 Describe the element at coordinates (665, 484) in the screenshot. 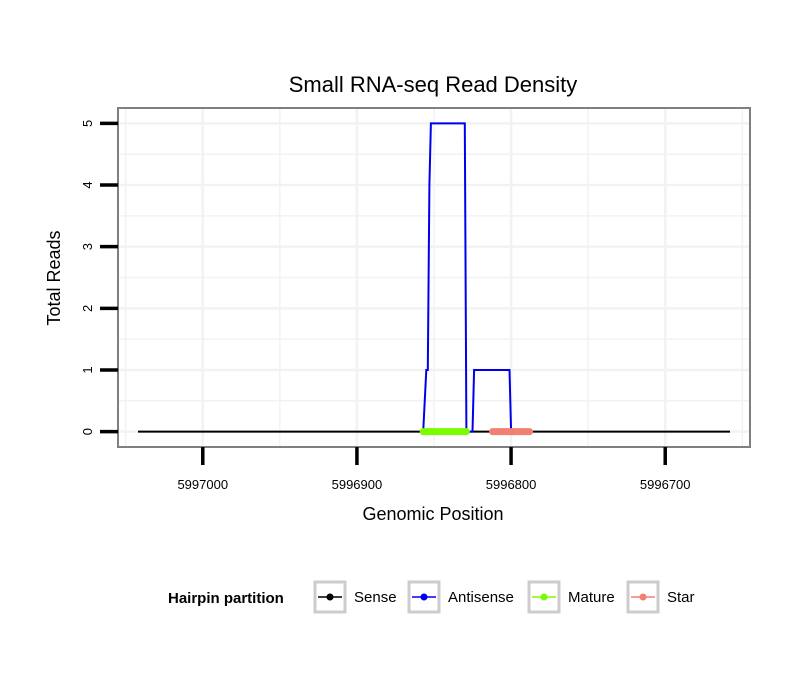

I see `x-tick-label: 5996700` at that location.